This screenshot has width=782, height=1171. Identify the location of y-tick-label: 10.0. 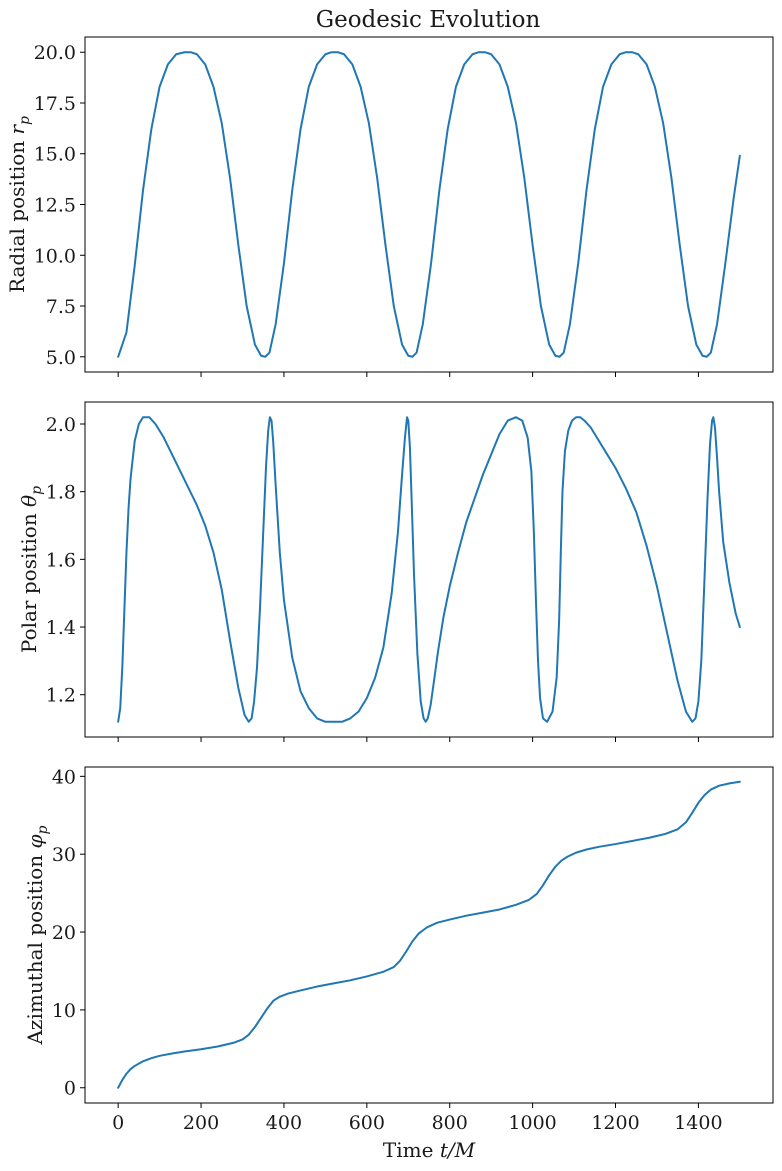
(55, 256).